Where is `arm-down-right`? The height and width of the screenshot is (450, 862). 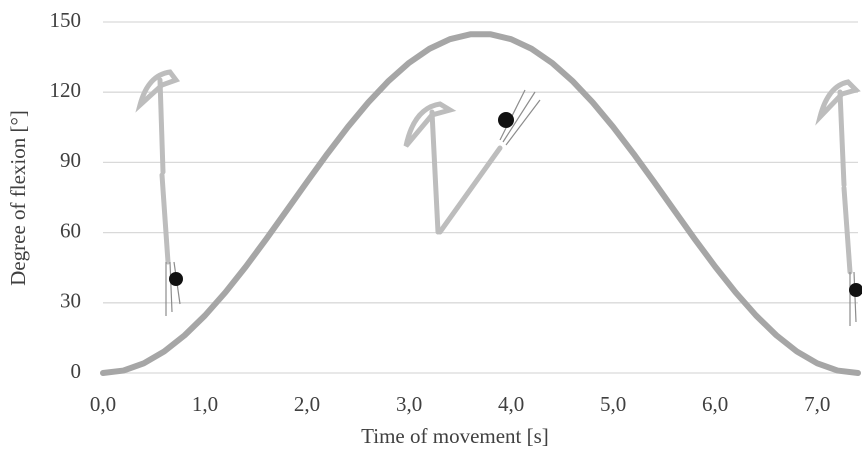 arm-down-right is located at coordinates (838, 202).